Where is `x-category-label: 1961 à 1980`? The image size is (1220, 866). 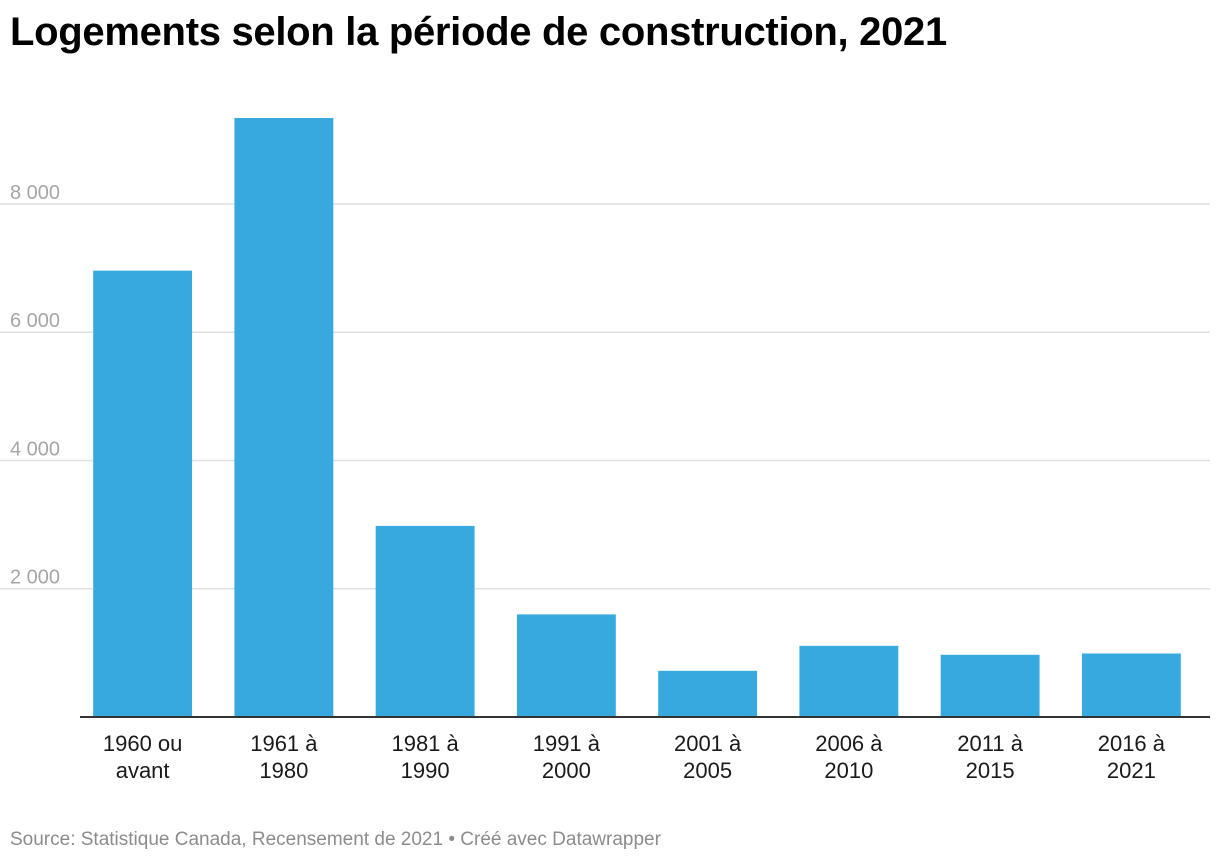
x-category-label: 1961 à 1980 is located at coordinates (284, 757).